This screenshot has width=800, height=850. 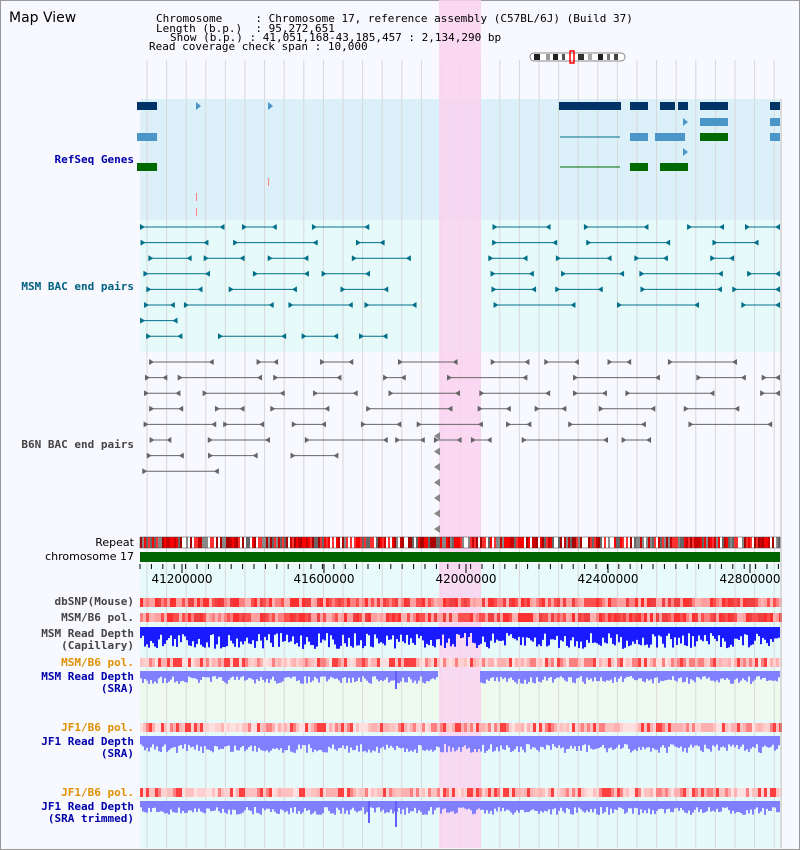 What do you see at coordinates (97, 727) in the screenshot?
I see `track-label-jf1-pol: JF1/B6 pol.` at bounding box center [97, 727].